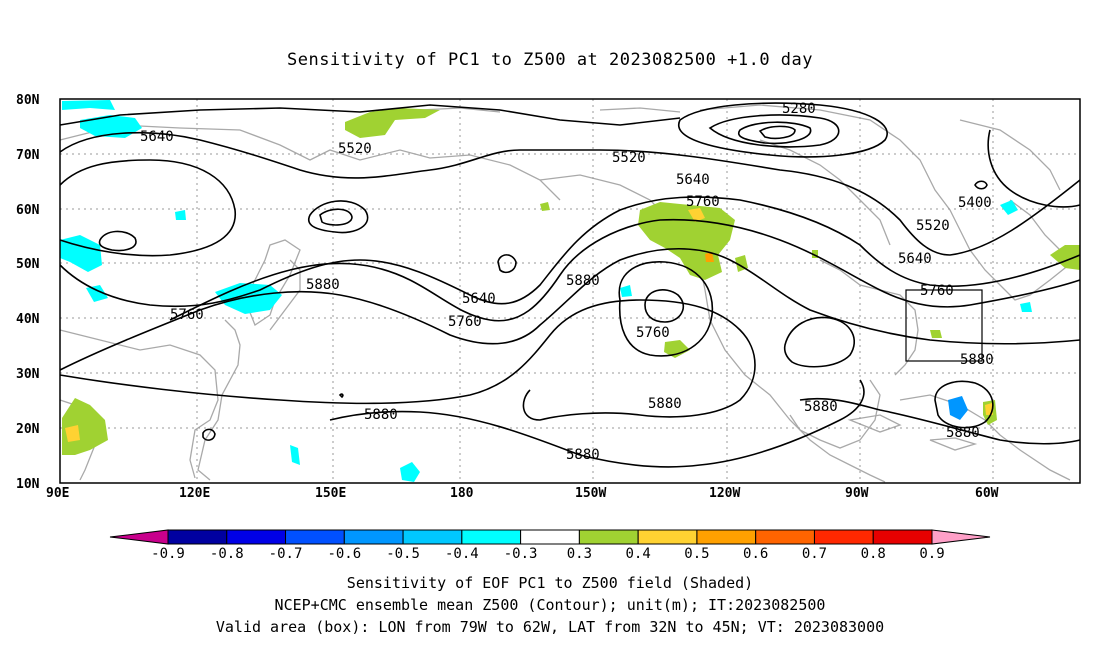 The image size is (1100, 650). What do you see at coordinates (28, 319) in the screenshot?
I see `lat-label: 40N` at bounding box center [28, 319].